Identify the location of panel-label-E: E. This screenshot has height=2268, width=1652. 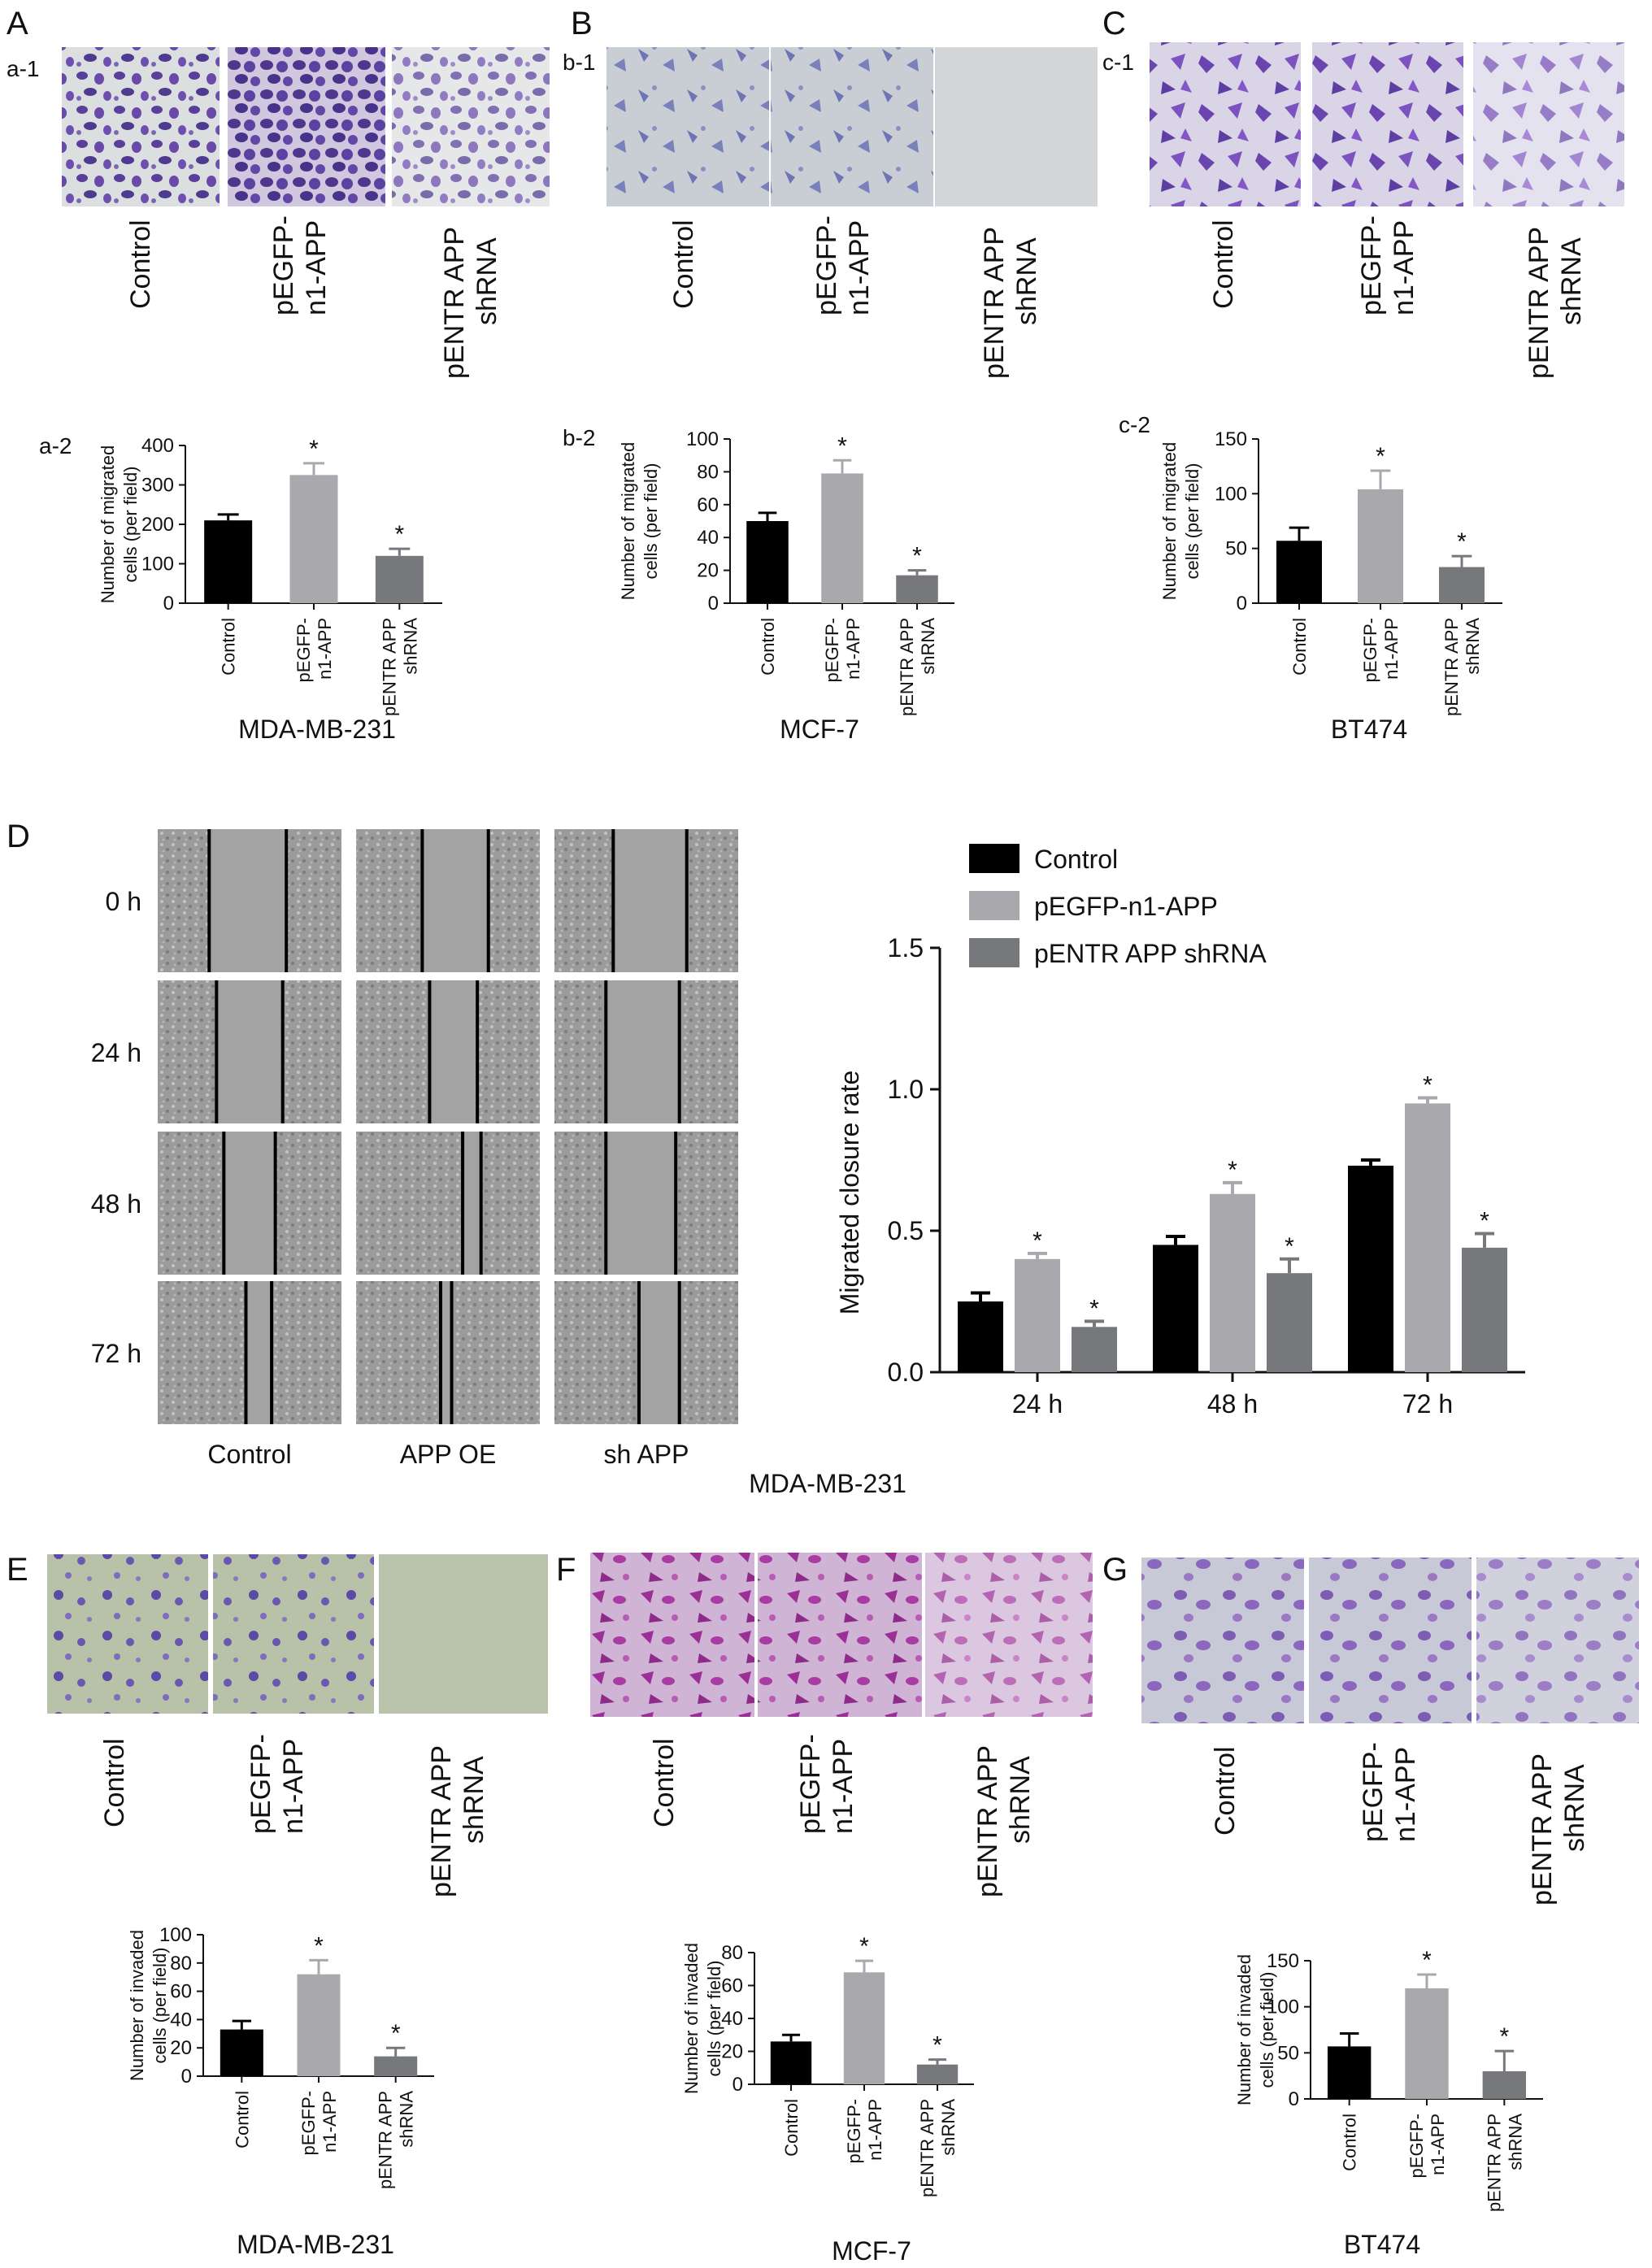
(17, 1570).